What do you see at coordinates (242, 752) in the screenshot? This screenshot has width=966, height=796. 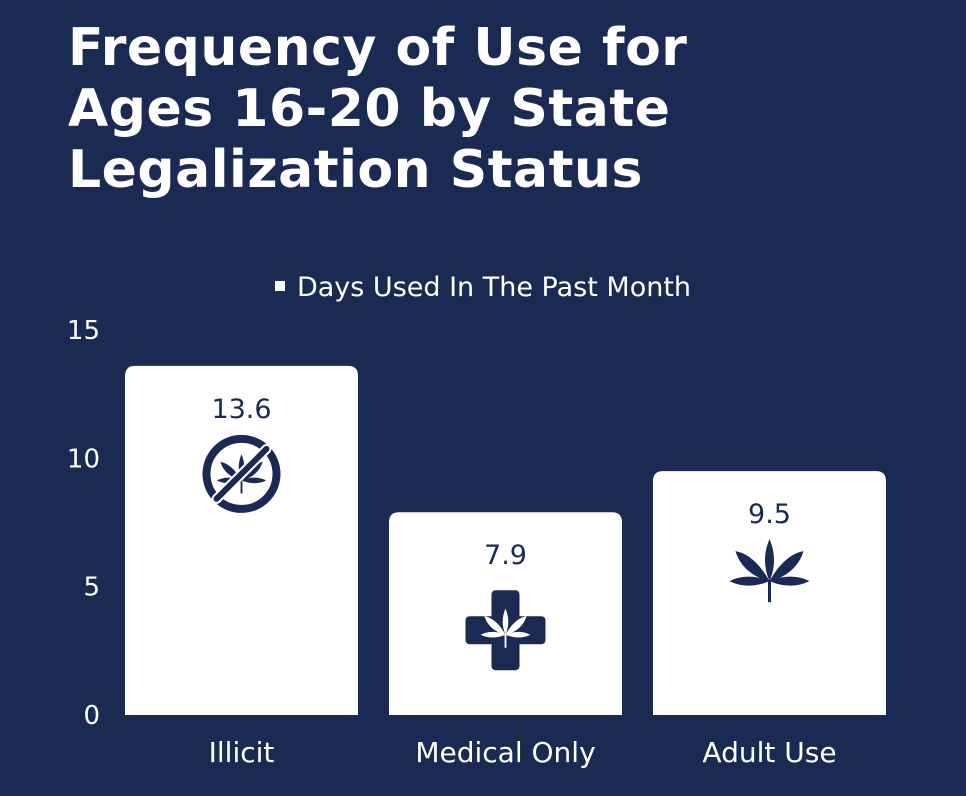 I see `category-label: Illicit` at bounding box center [242, 752].